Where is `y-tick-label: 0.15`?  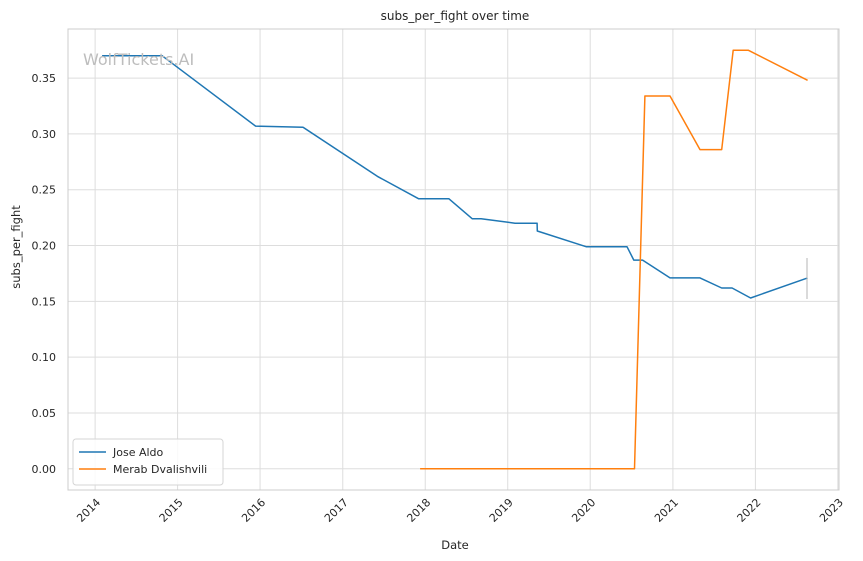
y-tick-label: 0.15 is located at coordinates (44, 301).